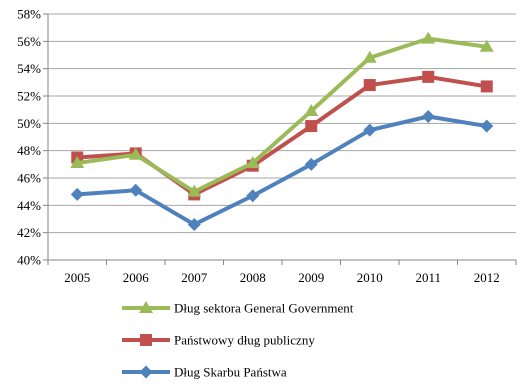 The height and width of the screenshot is (389, 522). What do you see at coordinates (230, 372) in the screenshot?
I see `legend-label: Dług Skarbu Państwa` at bounding box center [230, 372].